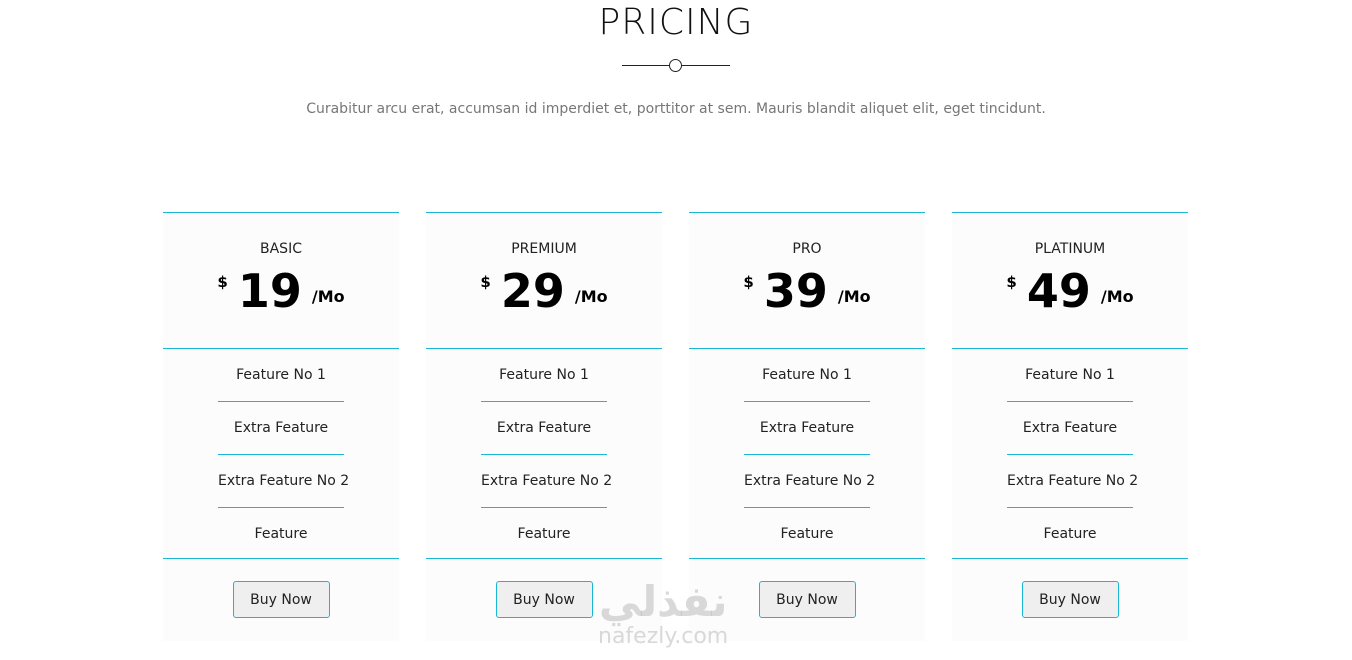 The image size is (1352, 660). Describe the element at coordinates (281, 249) in the screenshot. I see `plan-name: BASIC` at that location.